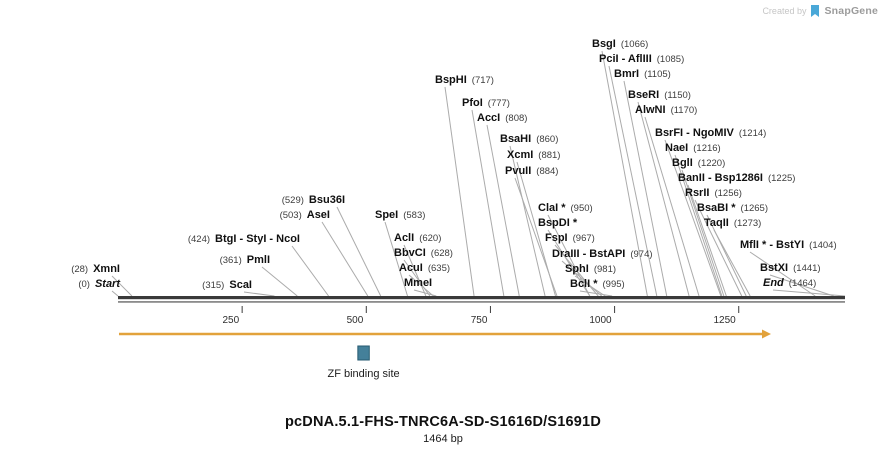 This screenshot has width=886, height=456. I want to click on enzyme-label: DraIII - BstAPI (974), so click(602, 254).